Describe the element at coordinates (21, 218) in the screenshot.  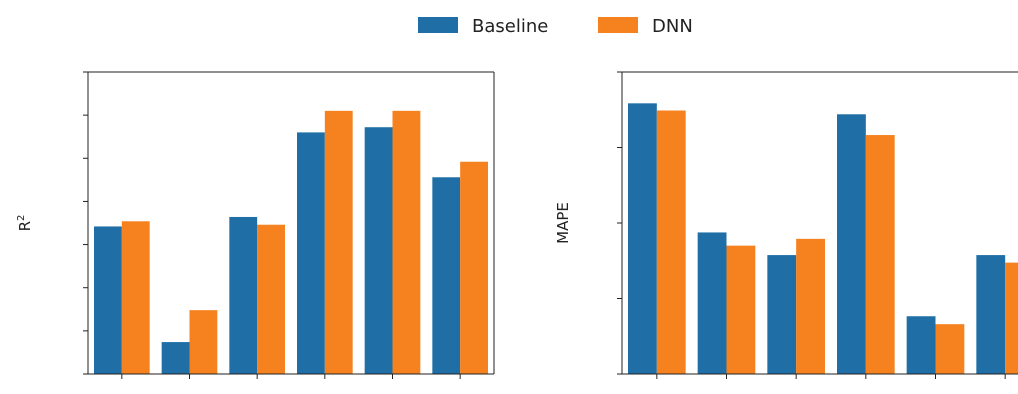
I see `r2-y-axis-title-superscript: 2` at that location.